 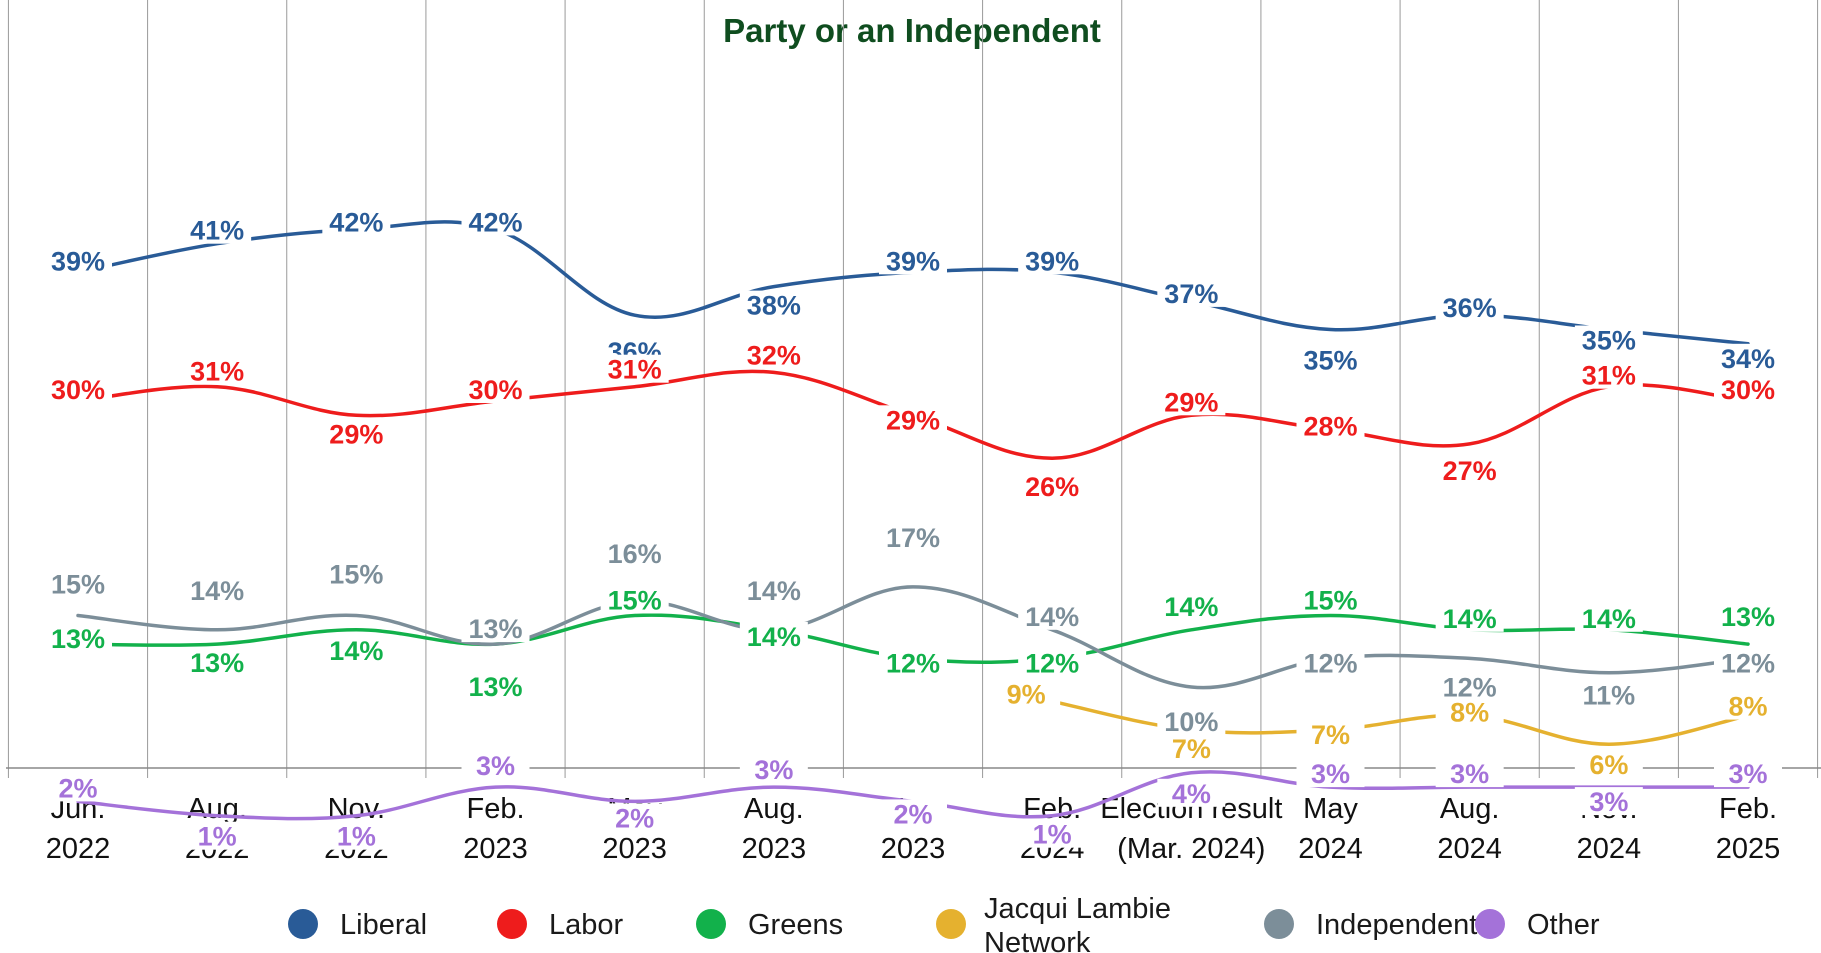 What do you see at coordinates (913, 538) in the screenshot?
I see `data-label-independent: 17%` at bounding box center [913, 538].